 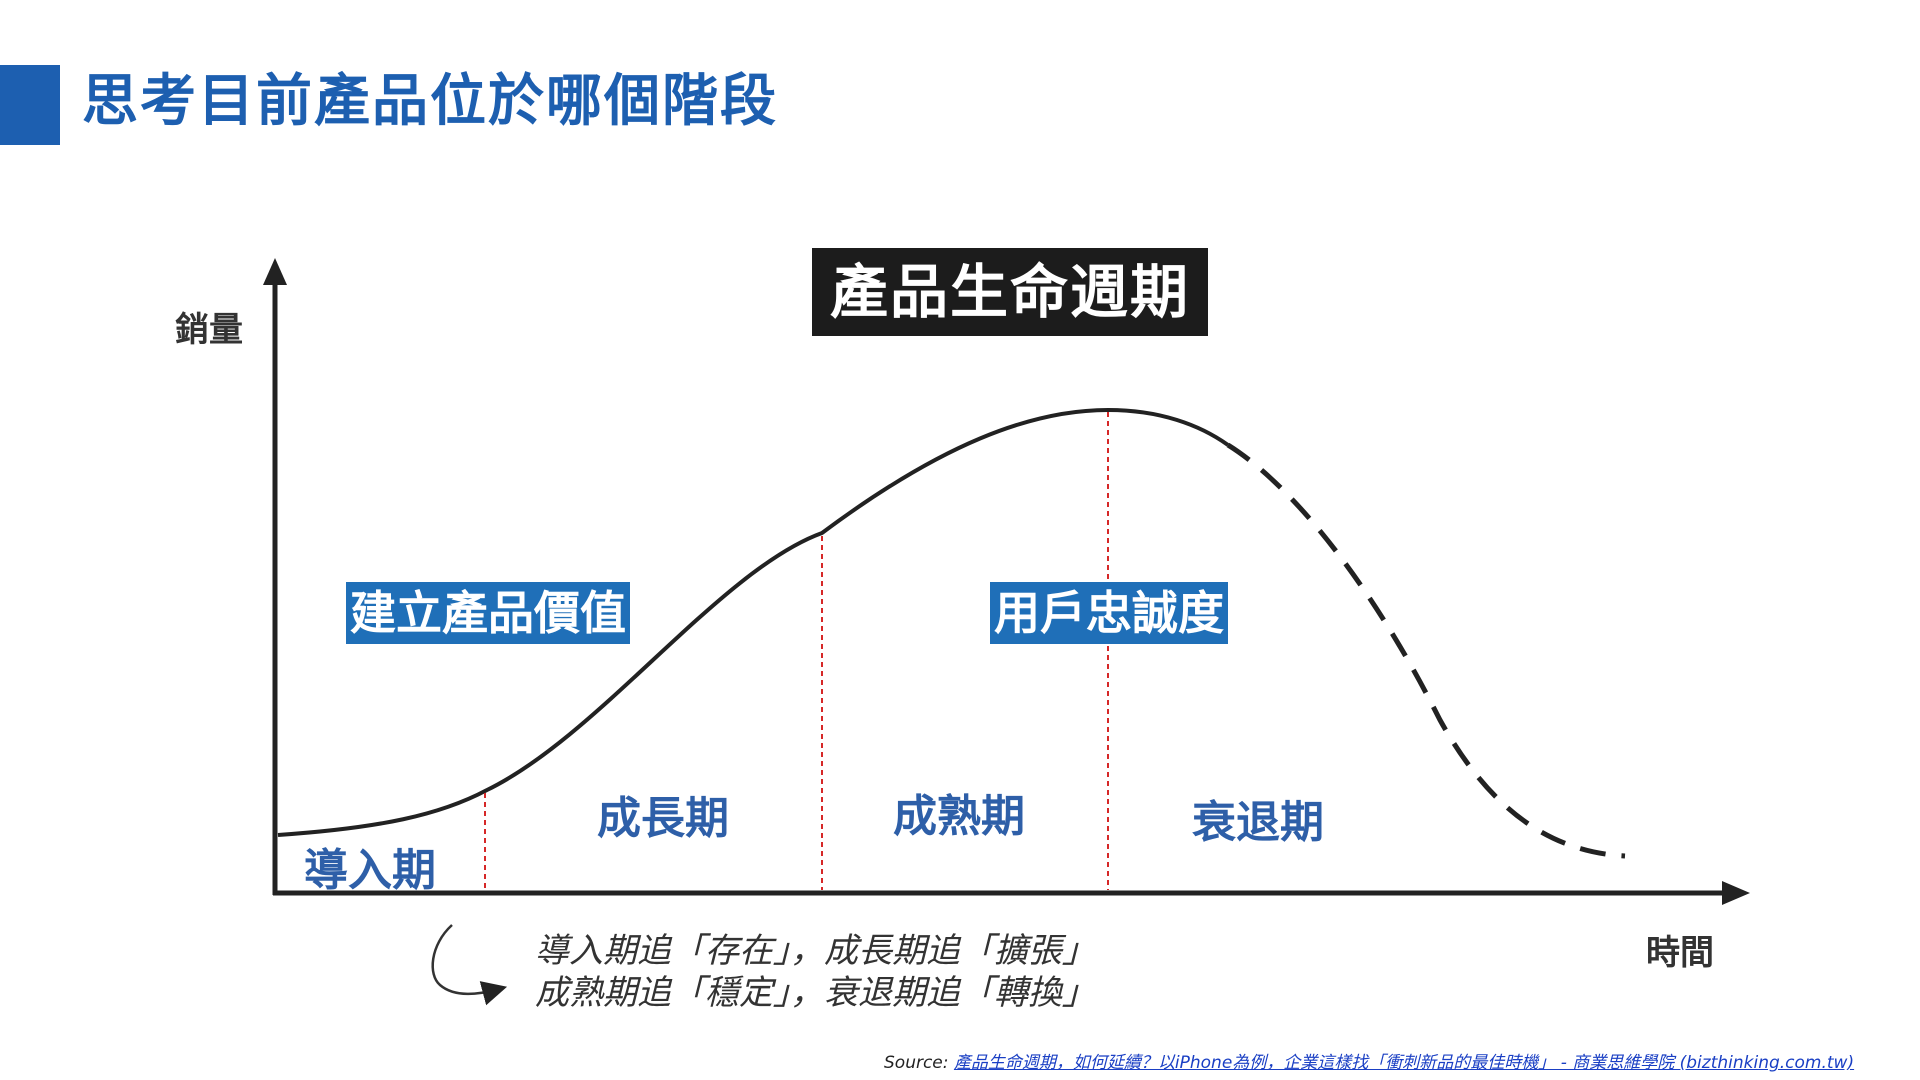 I want to click on phase-label-intro: 導入期, so click(x=370, y=870).